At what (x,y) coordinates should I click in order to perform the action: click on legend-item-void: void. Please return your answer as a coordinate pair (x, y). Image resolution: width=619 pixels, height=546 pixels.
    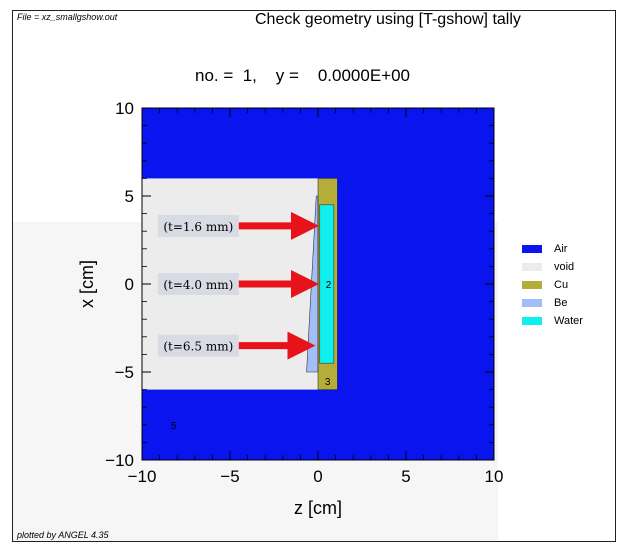
    Looking at the image, I should click on (552, 267).